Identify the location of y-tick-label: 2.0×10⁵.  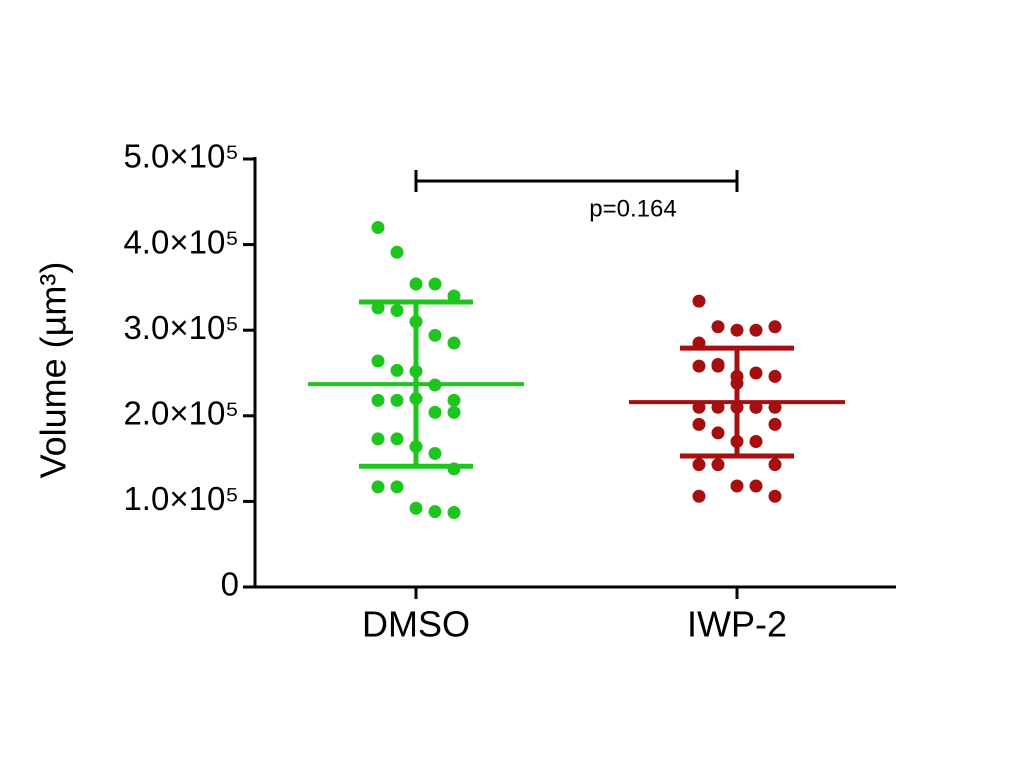
(181, 413).